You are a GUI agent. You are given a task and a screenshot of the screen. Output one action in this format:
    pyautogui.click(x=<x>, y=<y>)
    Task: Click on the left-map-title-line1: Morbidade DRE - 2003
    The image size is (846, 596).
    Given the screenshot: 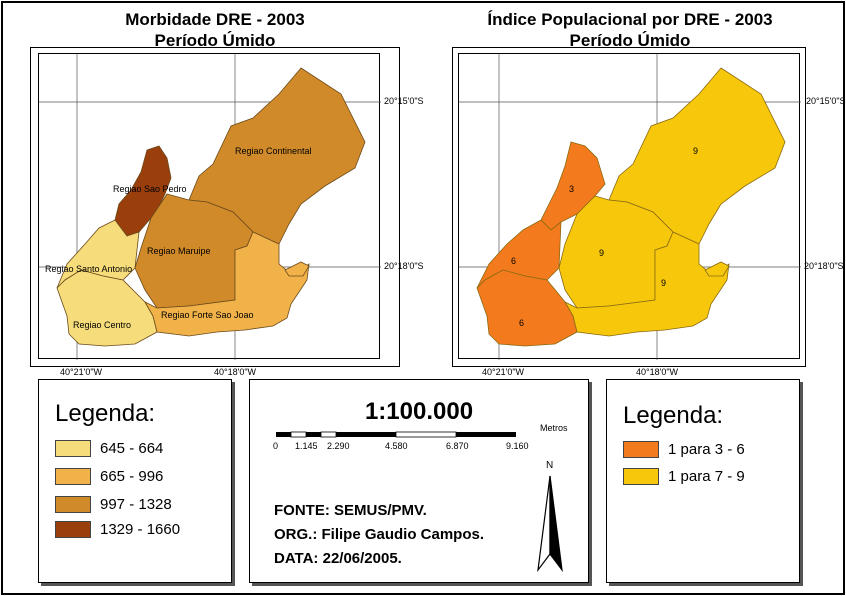 What is the action you would take?
    pyautogui.click(x=215, y=19)
    